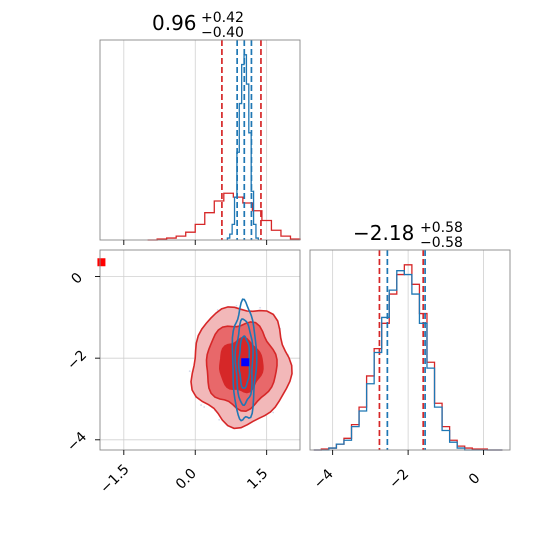 The height and width of the screenshot is (550, 550). Describe the element at coordinates (222, 18) in the screenshot. I see `top-hist-title-plus: +0.42` at that location.